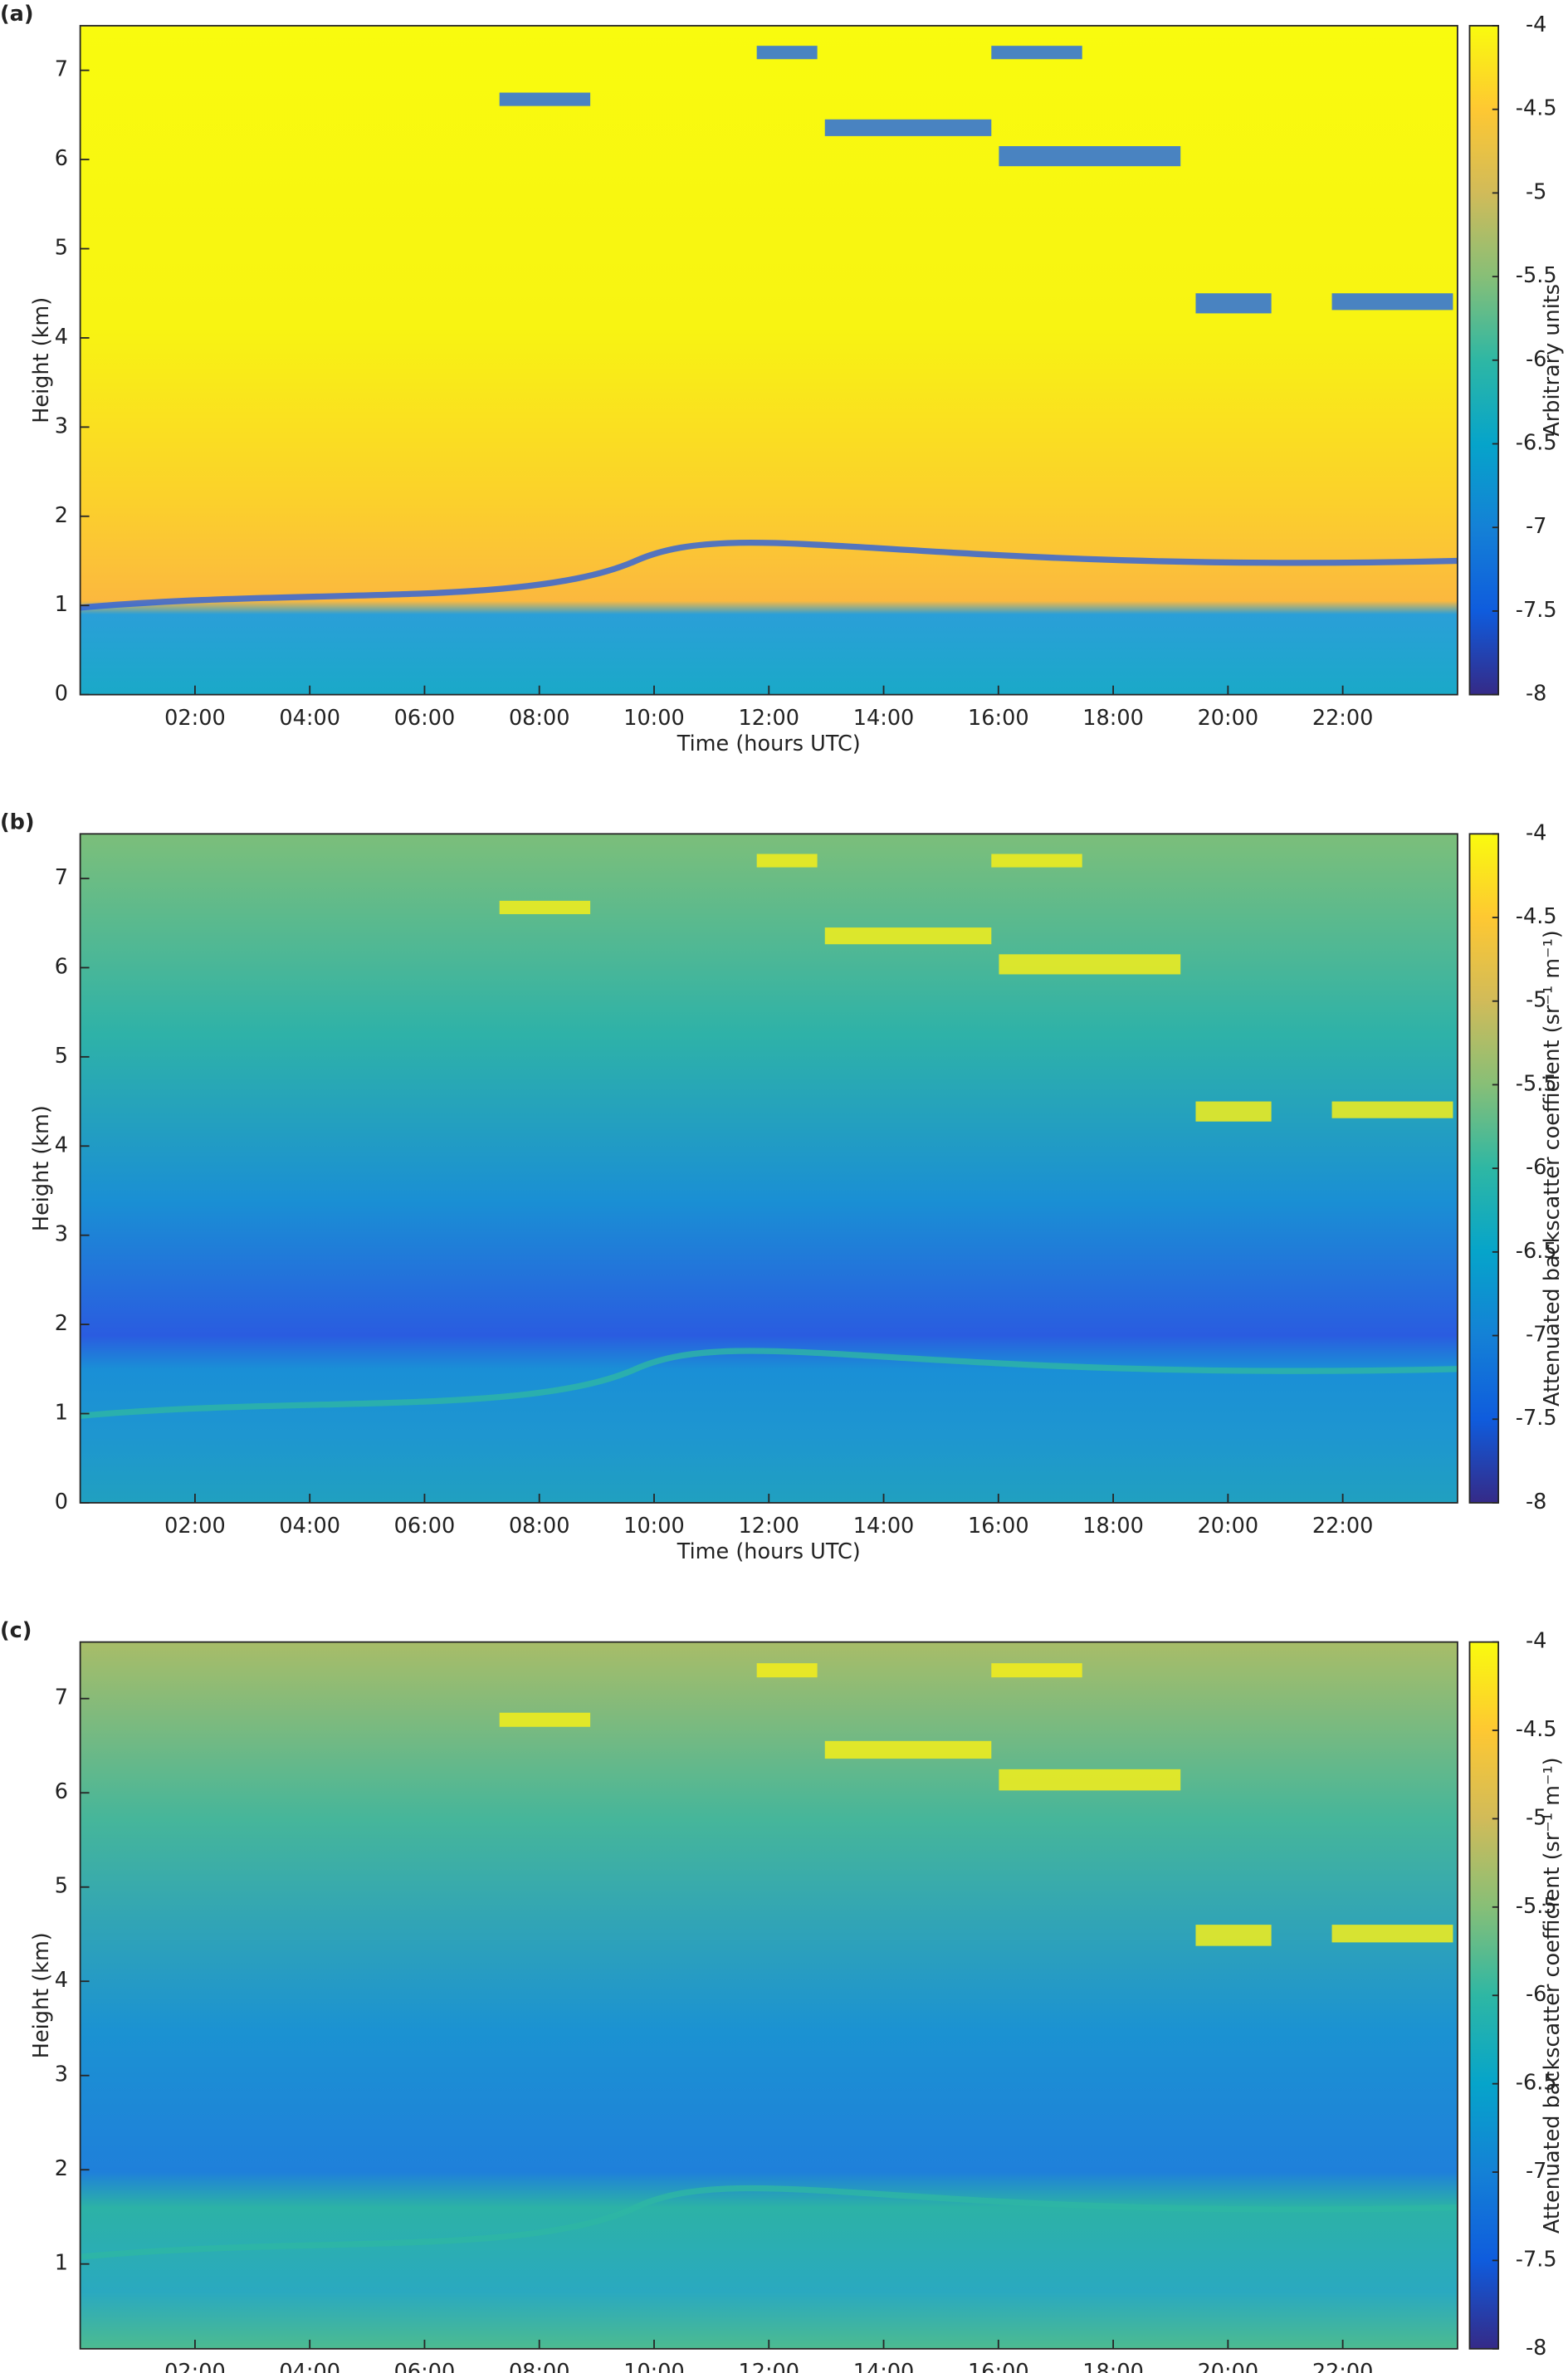 The image size is (1568, 2373). What do you see at coordinates (1343, 2366) in the screenshot?
I see `x-tick-label: 22:00` at bounding box center [1343, 2366].